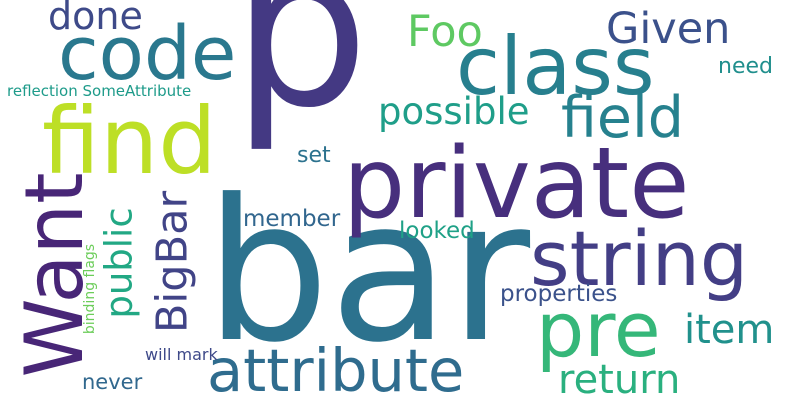 This screenshot has width=800, height=400. What do you see at coordinates (99, 91) in the screenshot?
I see `word-reflection-someattribute: reflection SomeAttribute` at bounding box center [99, 91].